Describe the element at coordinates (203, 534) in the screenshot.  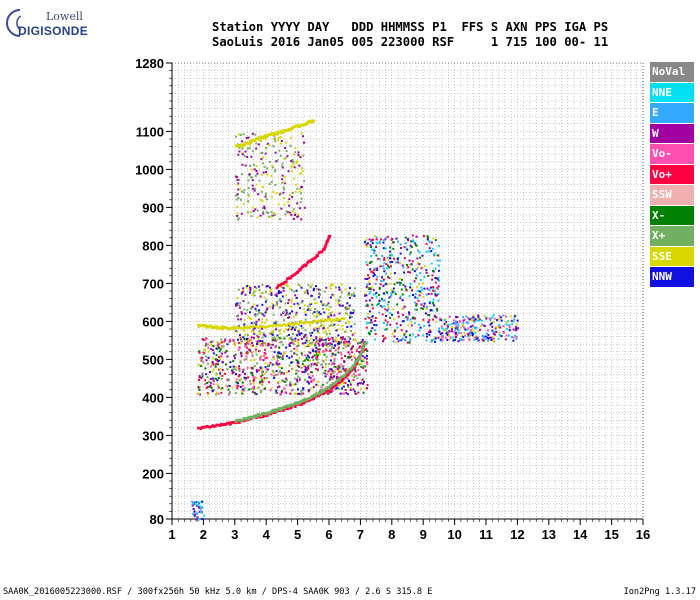
I see `x-tick-label: 2` at that location.